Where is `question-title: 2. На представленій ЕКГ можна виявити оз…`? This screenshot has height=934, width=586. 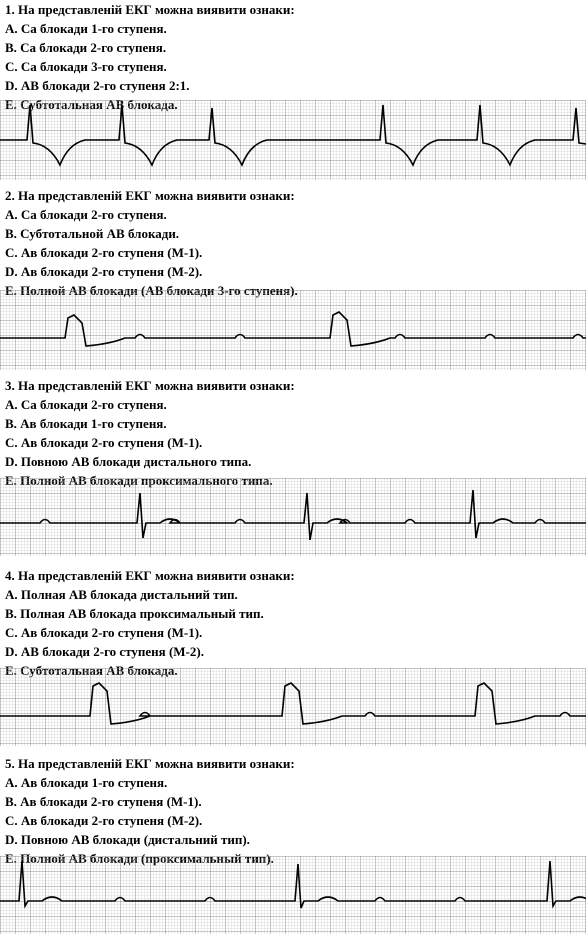 question-title: 2. На представленій ЕКГ можна виявити оз… is located at coordinates (150, 195).